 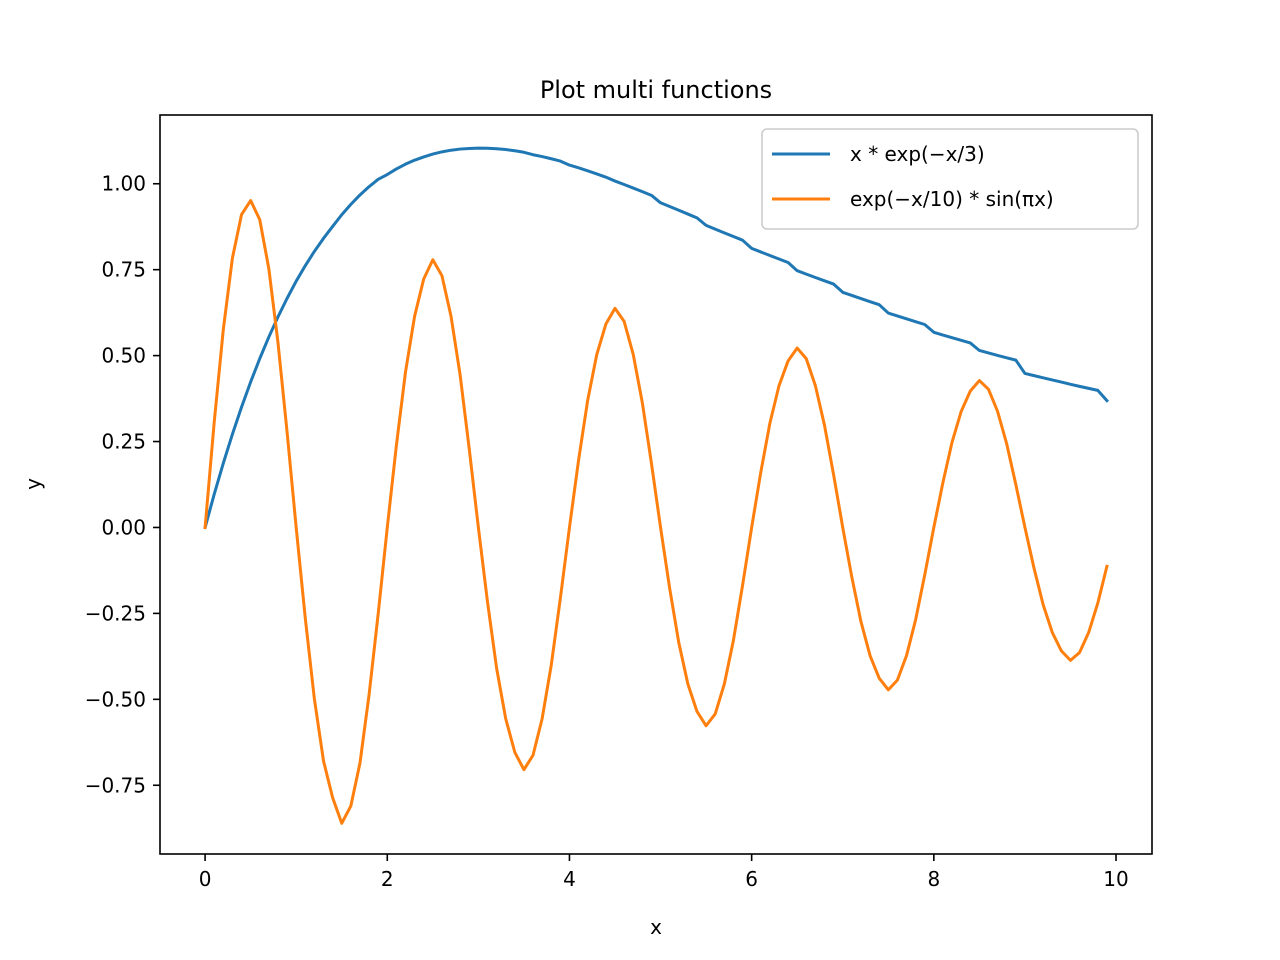 I want to click on x-axis-label: x, so click(x=656, y=927).